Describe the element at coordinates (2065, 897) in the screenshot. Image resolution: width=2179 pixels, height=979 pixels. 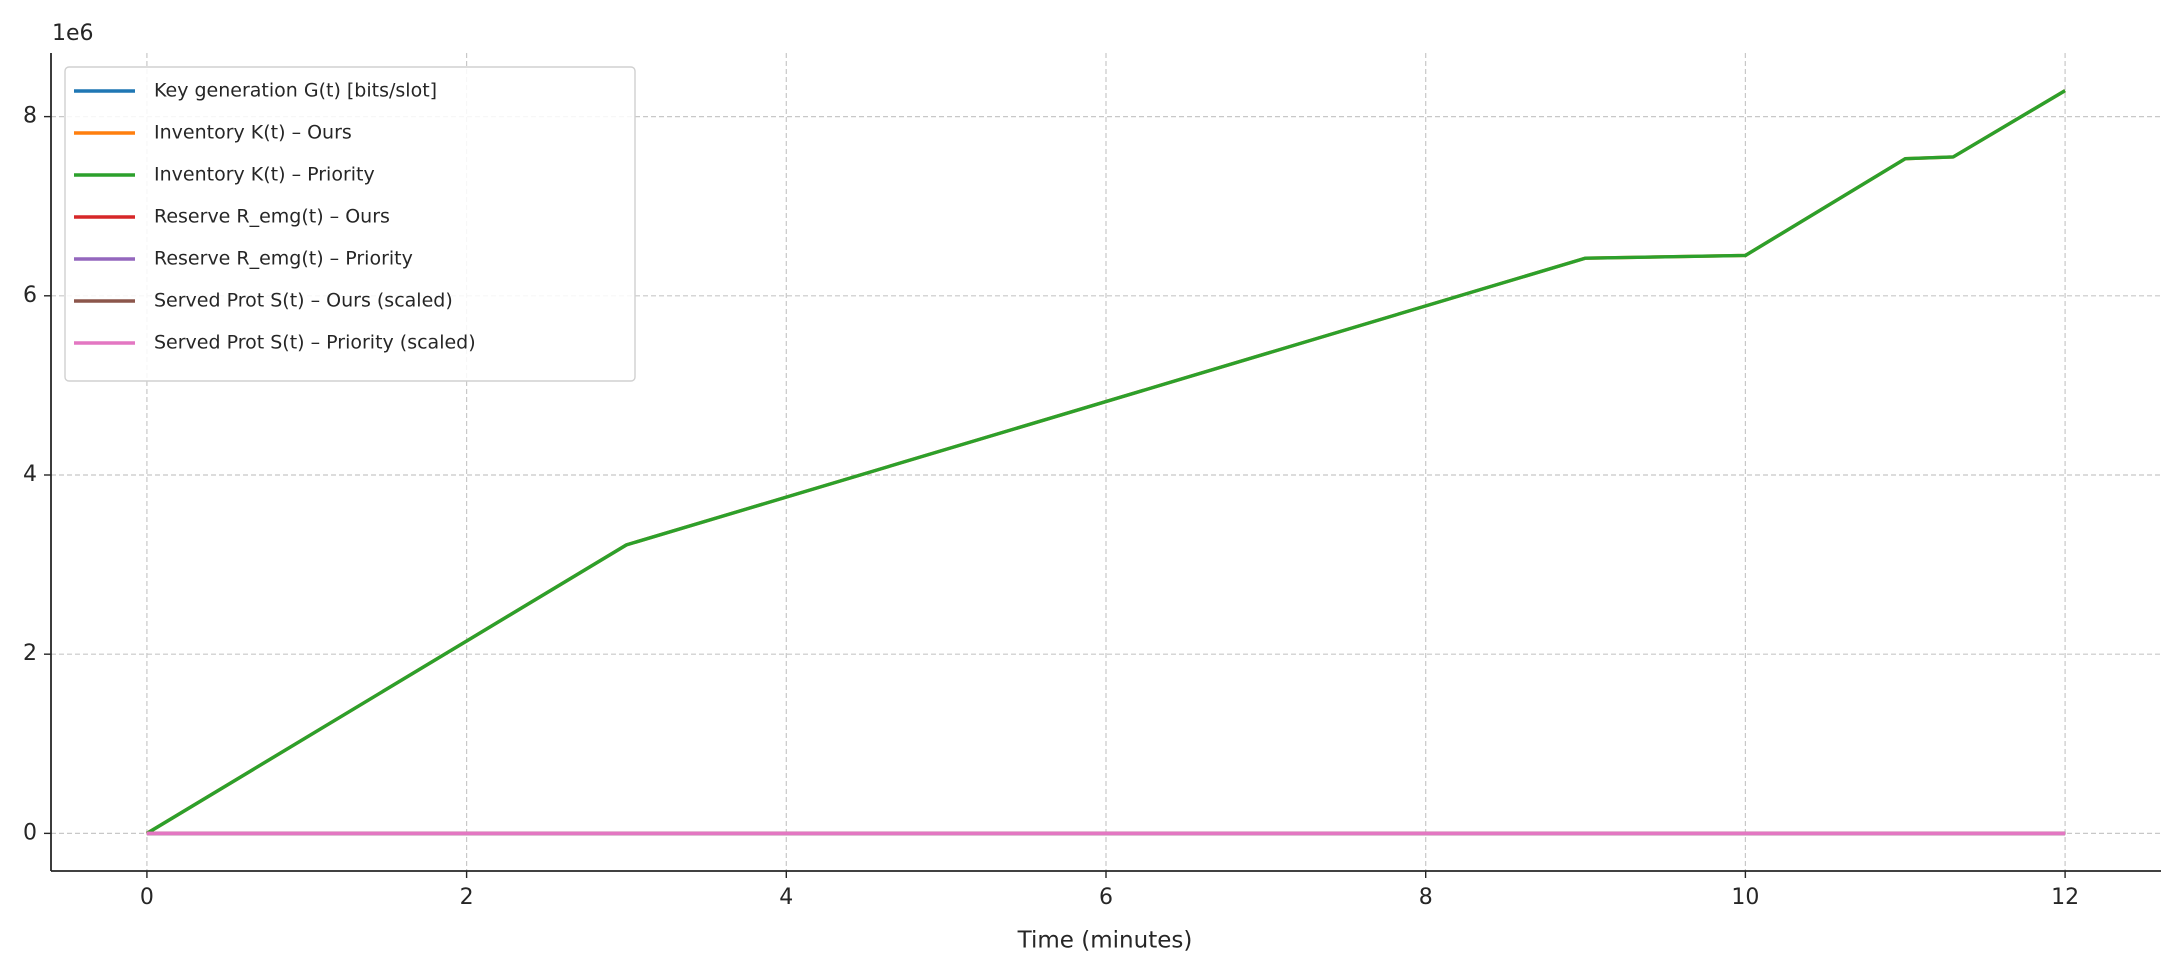
I see `x-tick-label: 12` at that location.